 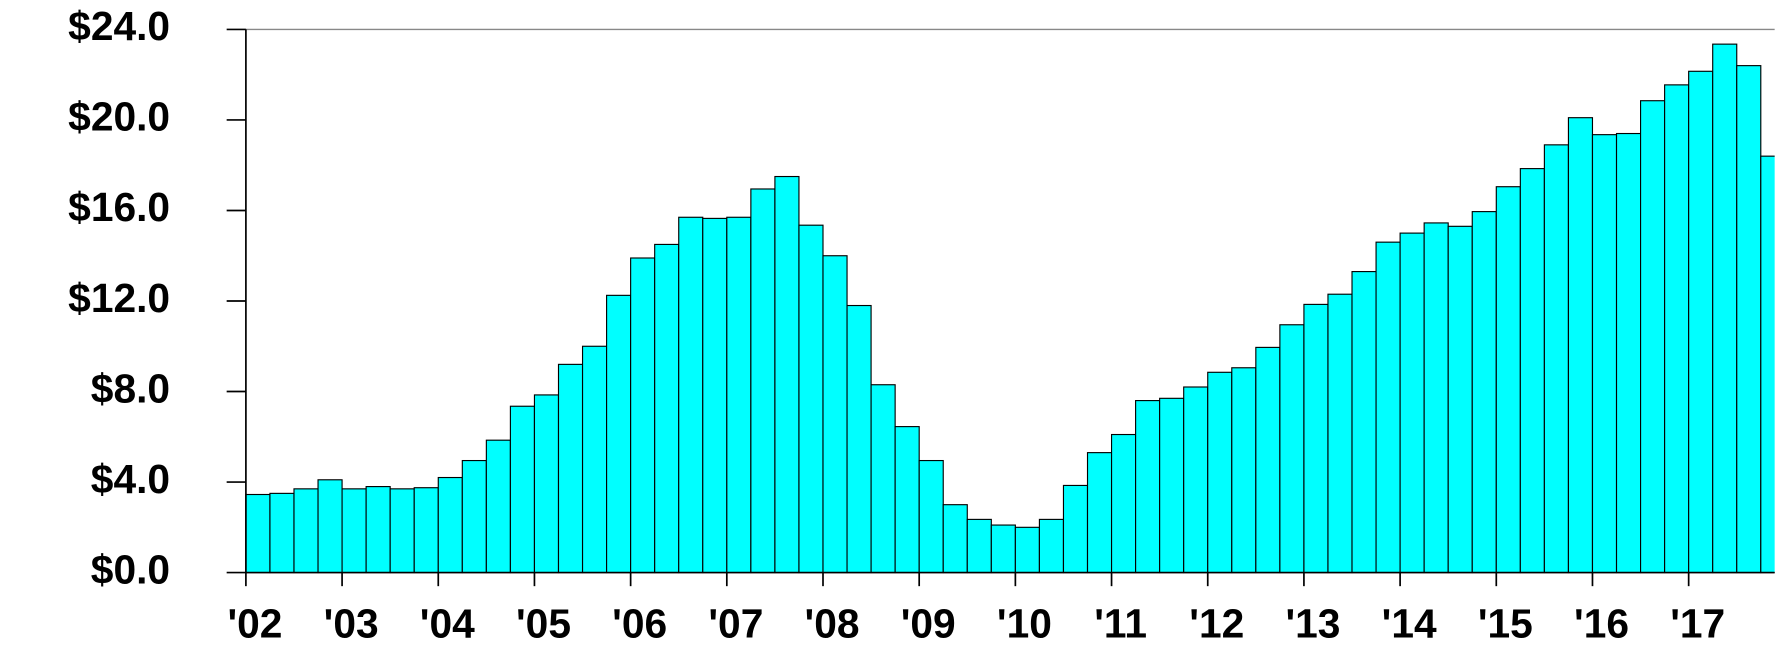 I want to click on x-tick-label: '12, so click(x=1216, y=623).